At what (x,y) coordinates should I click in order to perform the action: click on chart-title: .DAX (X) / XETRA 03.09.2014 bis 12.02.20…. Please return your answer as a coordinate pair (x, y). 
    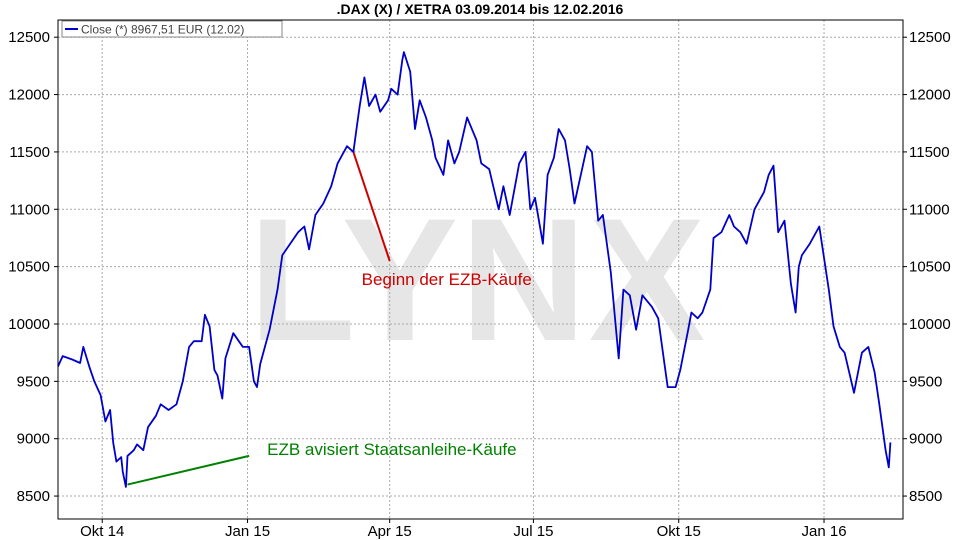
    Looking at the image, I should click on (480, 9).